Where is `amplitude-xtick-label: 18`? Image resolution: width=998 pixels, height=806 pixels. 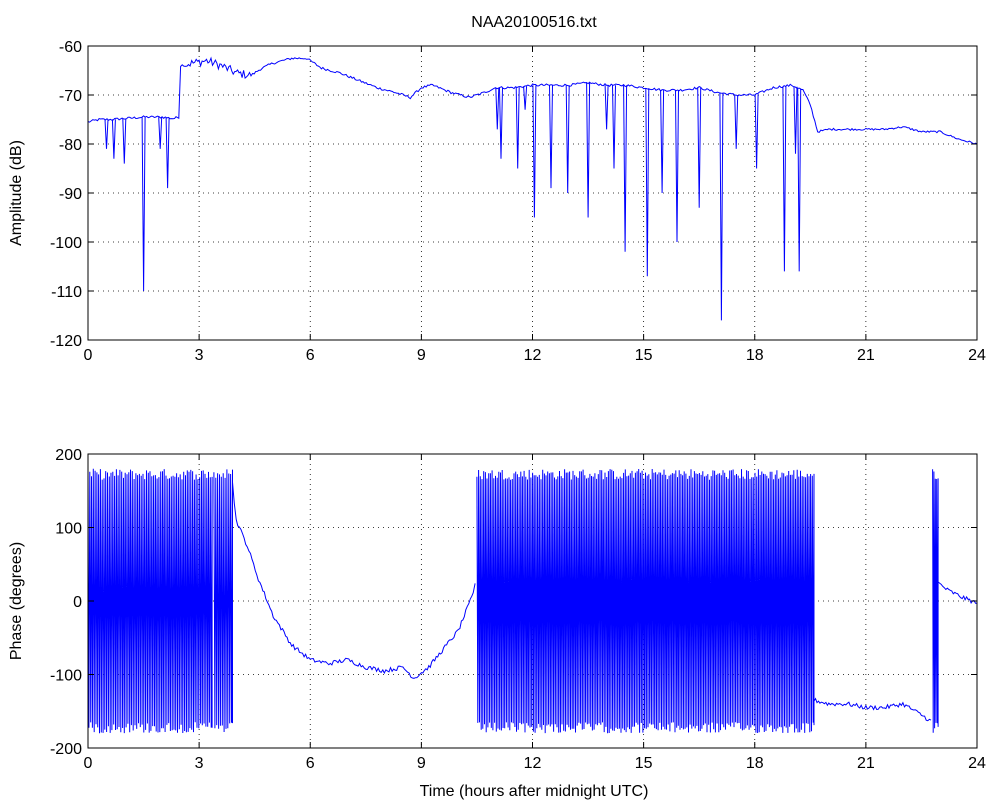 amplitude-xtick-label: 18 is located at coordinates (755, 355).